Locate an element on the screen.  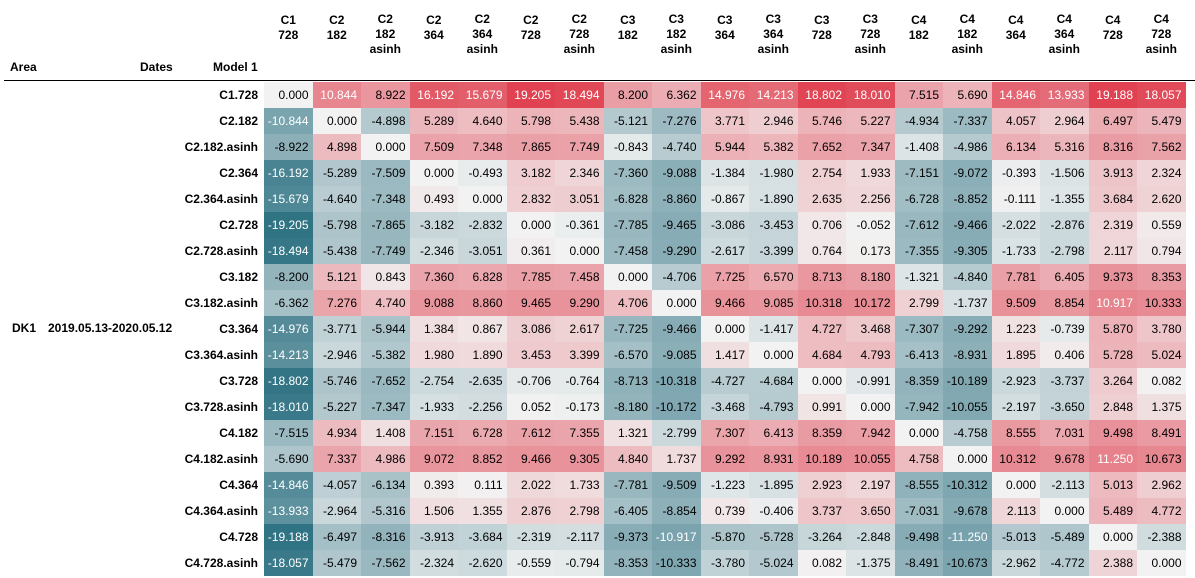
table-cell: 8.860 is located at coordinates (482, 303).